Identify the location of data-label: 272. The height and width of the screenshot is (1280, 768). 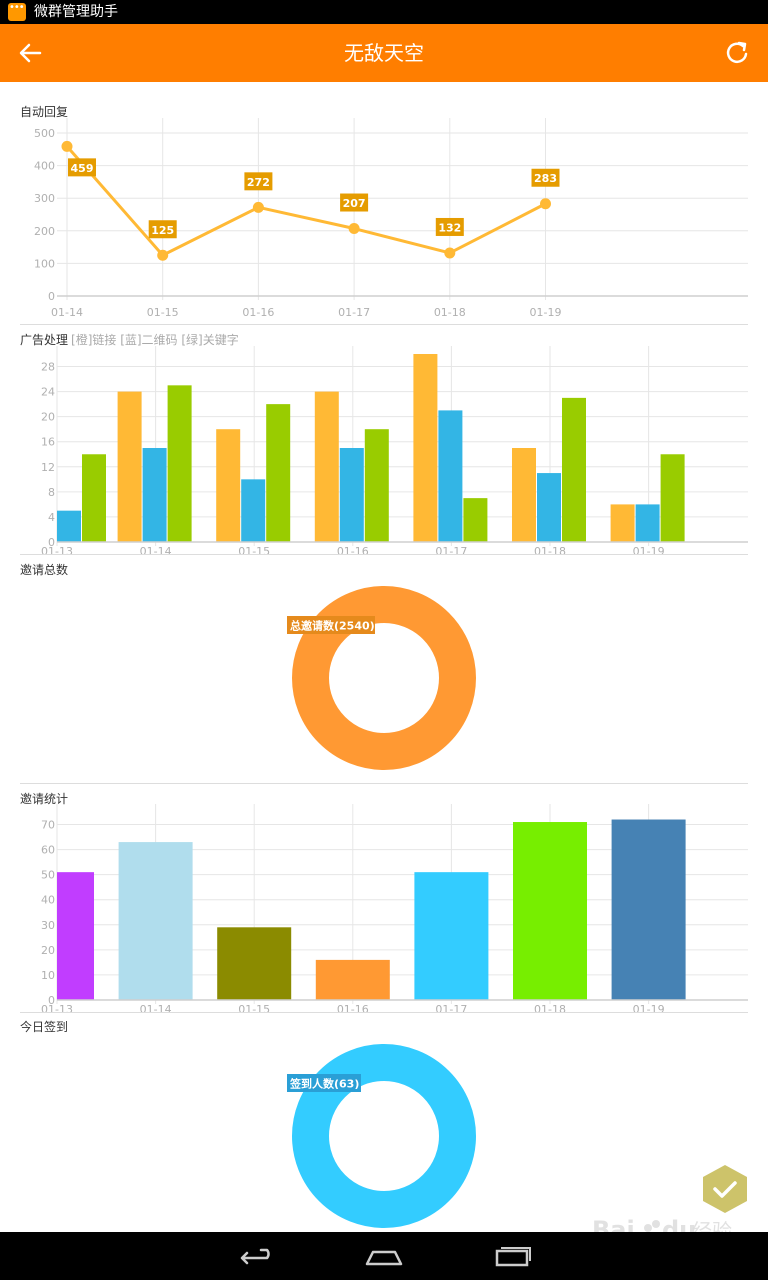
(258, 182).